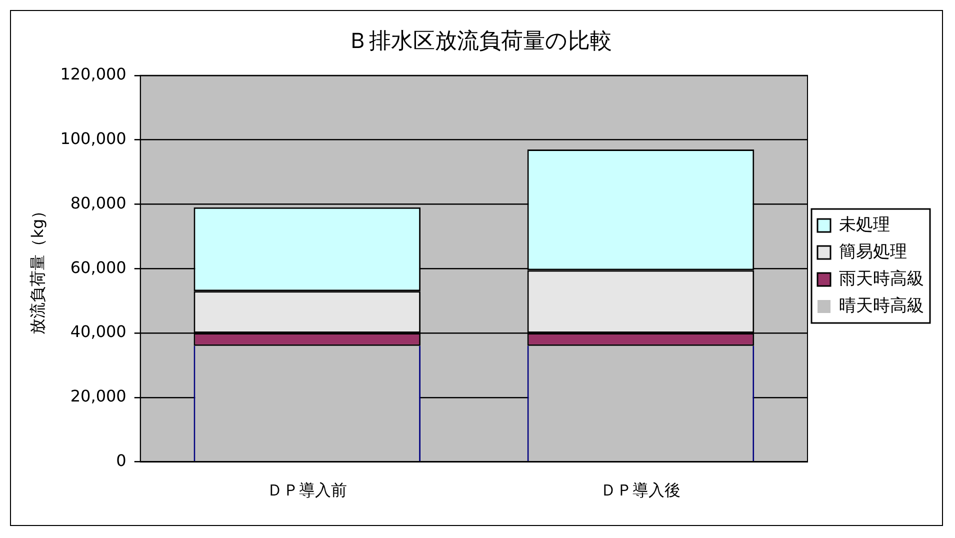  Describe the element at coordinates (98, 267) in the screenshot. I see `y-tick-label: 60,000` at that location.